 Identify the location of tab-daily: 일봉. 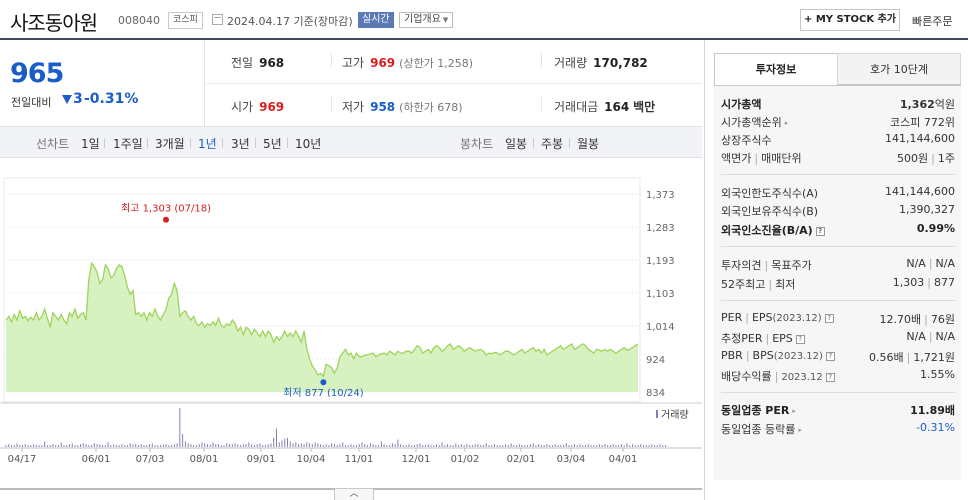
(516, 144).